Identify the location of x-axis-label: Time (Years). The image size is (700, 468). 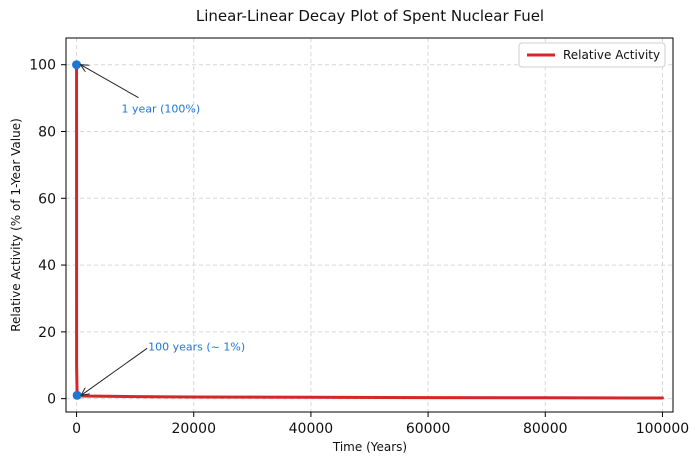
(369, 447).